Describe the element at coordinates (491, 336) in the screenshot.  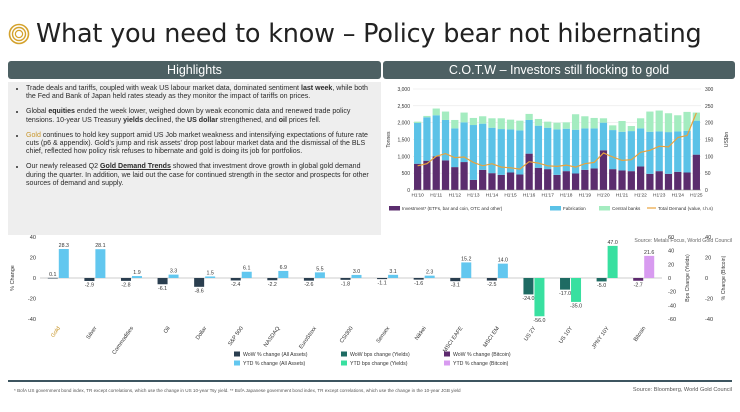
I see `perf-x-tick: MSCI EM` at that location.